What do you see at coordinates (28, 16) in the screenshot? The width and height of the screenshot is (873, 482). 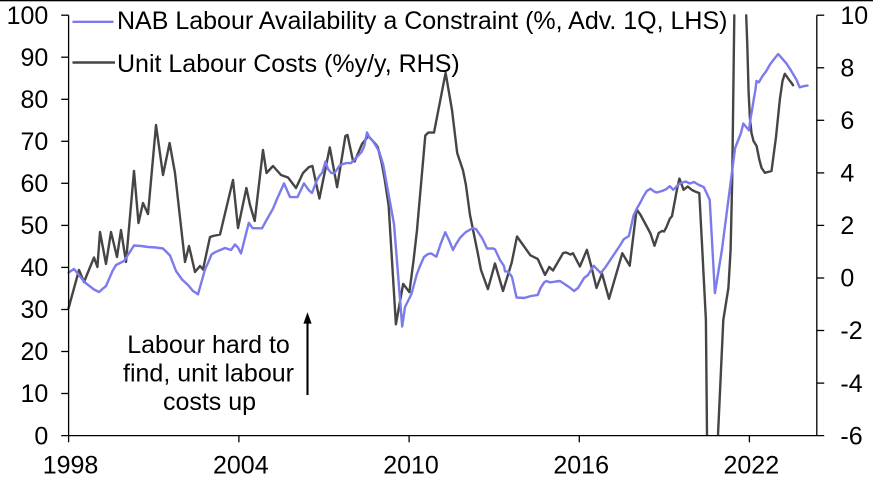 I see `svg-text: 100` at bounding box center [28, 16].